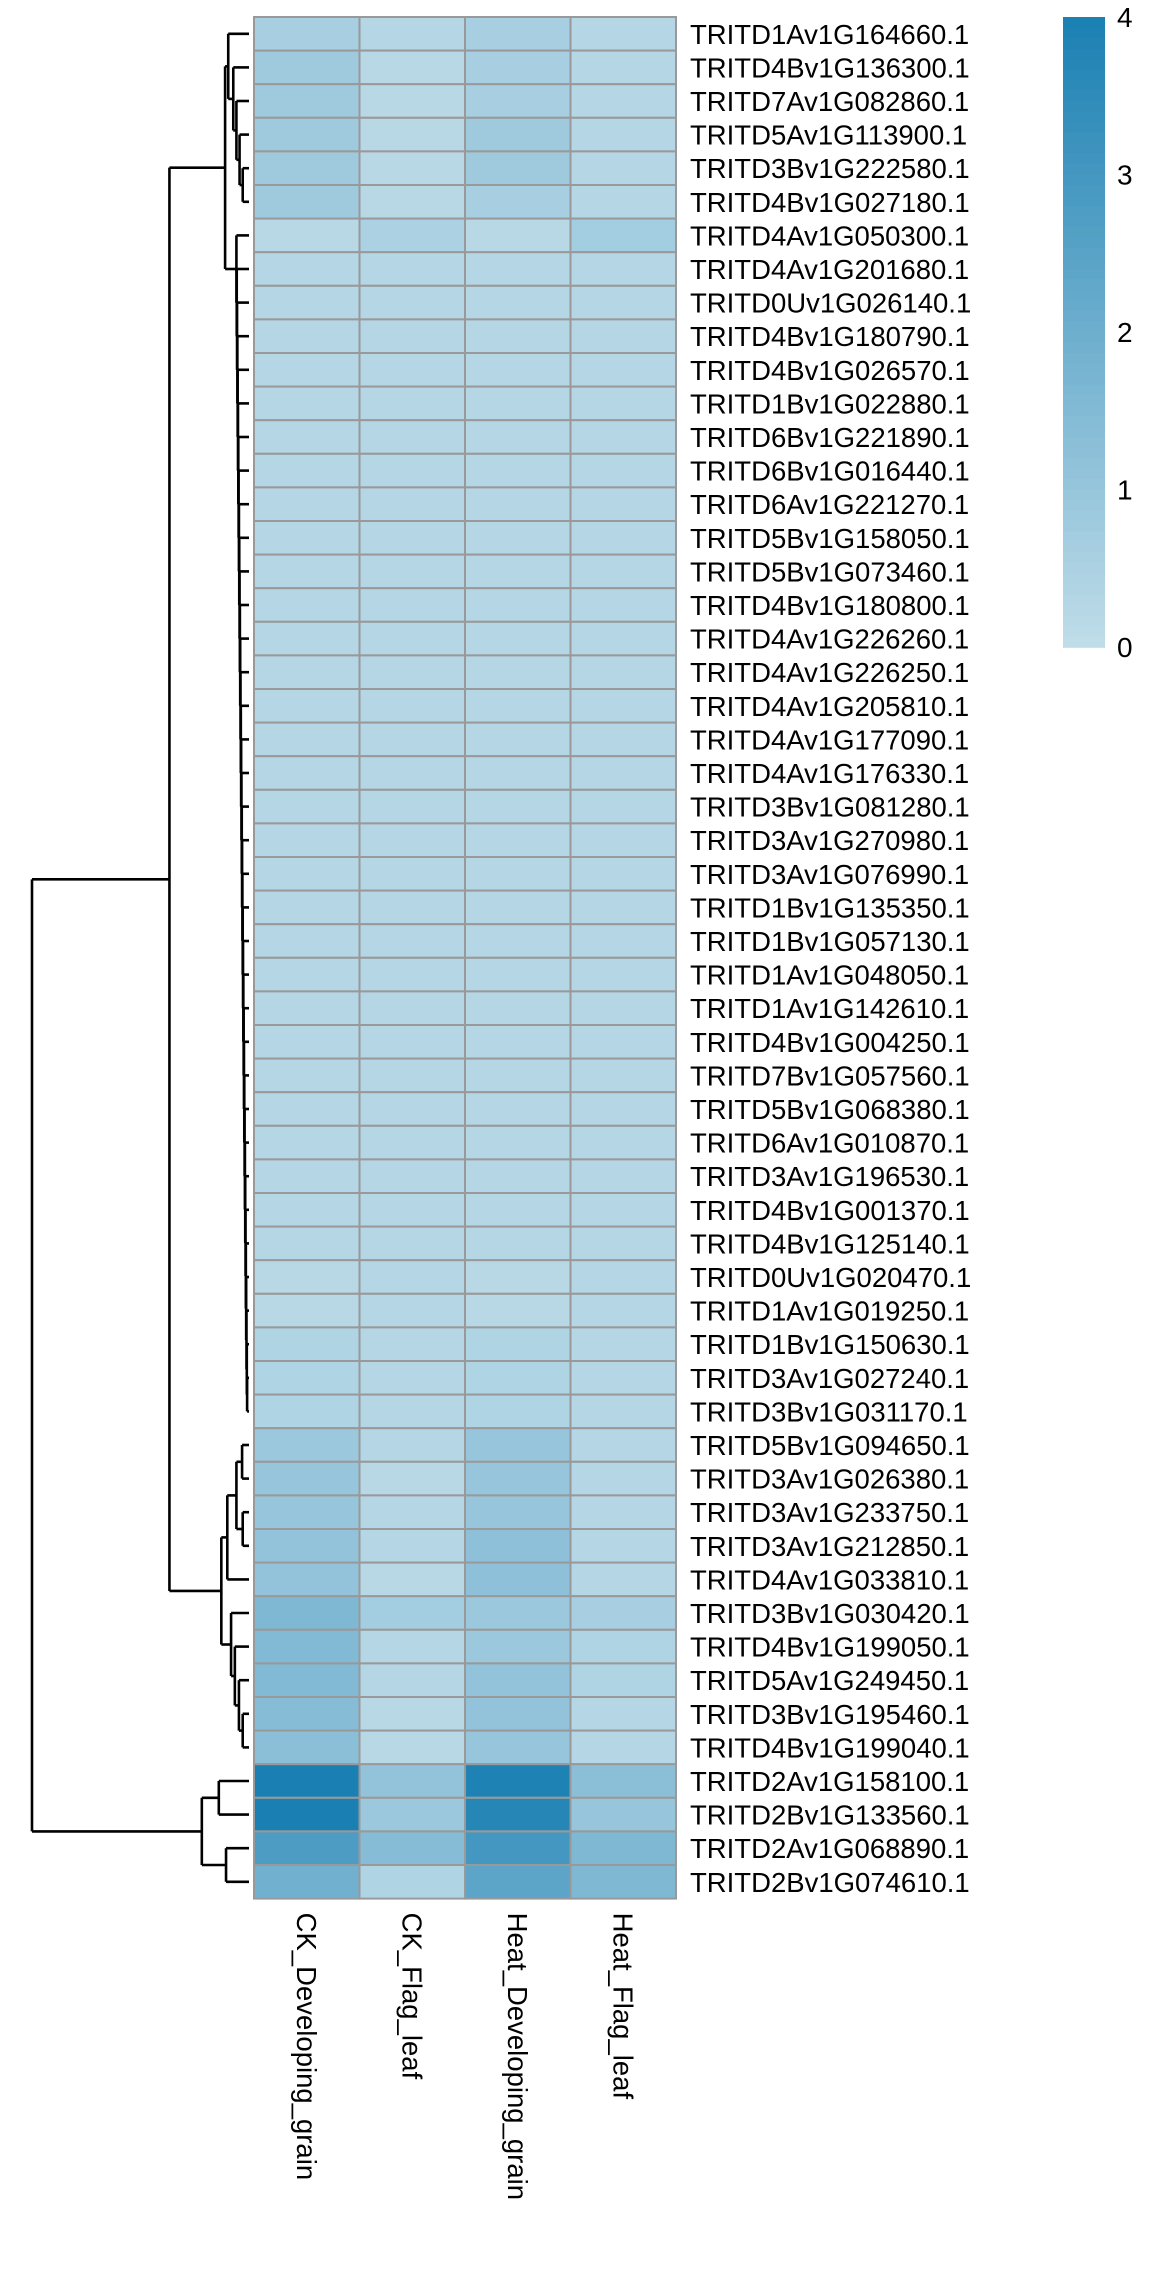 The image size is (1172, 2275). I want to click on column-label: Heat_Developing_grain, so click(517, 2056).